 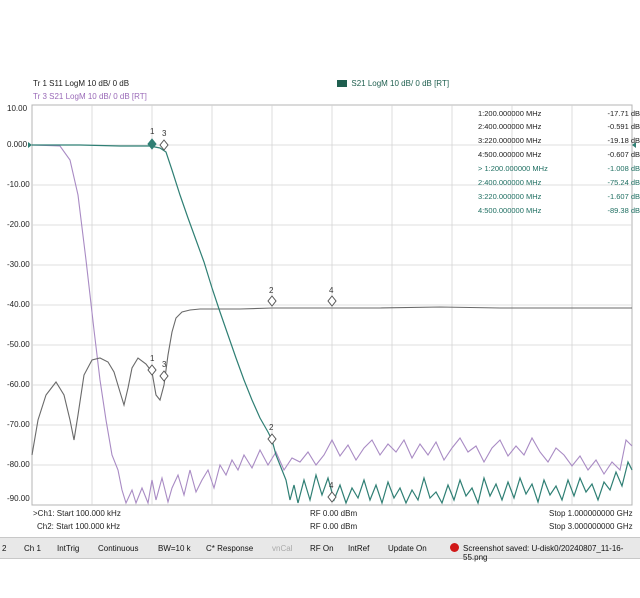 What do you see at coordinates (591, 526) in the screenshot?
I see `stop-freq-ch2: Stop 3.000000000 GHz` at bounding box center [591, 526].